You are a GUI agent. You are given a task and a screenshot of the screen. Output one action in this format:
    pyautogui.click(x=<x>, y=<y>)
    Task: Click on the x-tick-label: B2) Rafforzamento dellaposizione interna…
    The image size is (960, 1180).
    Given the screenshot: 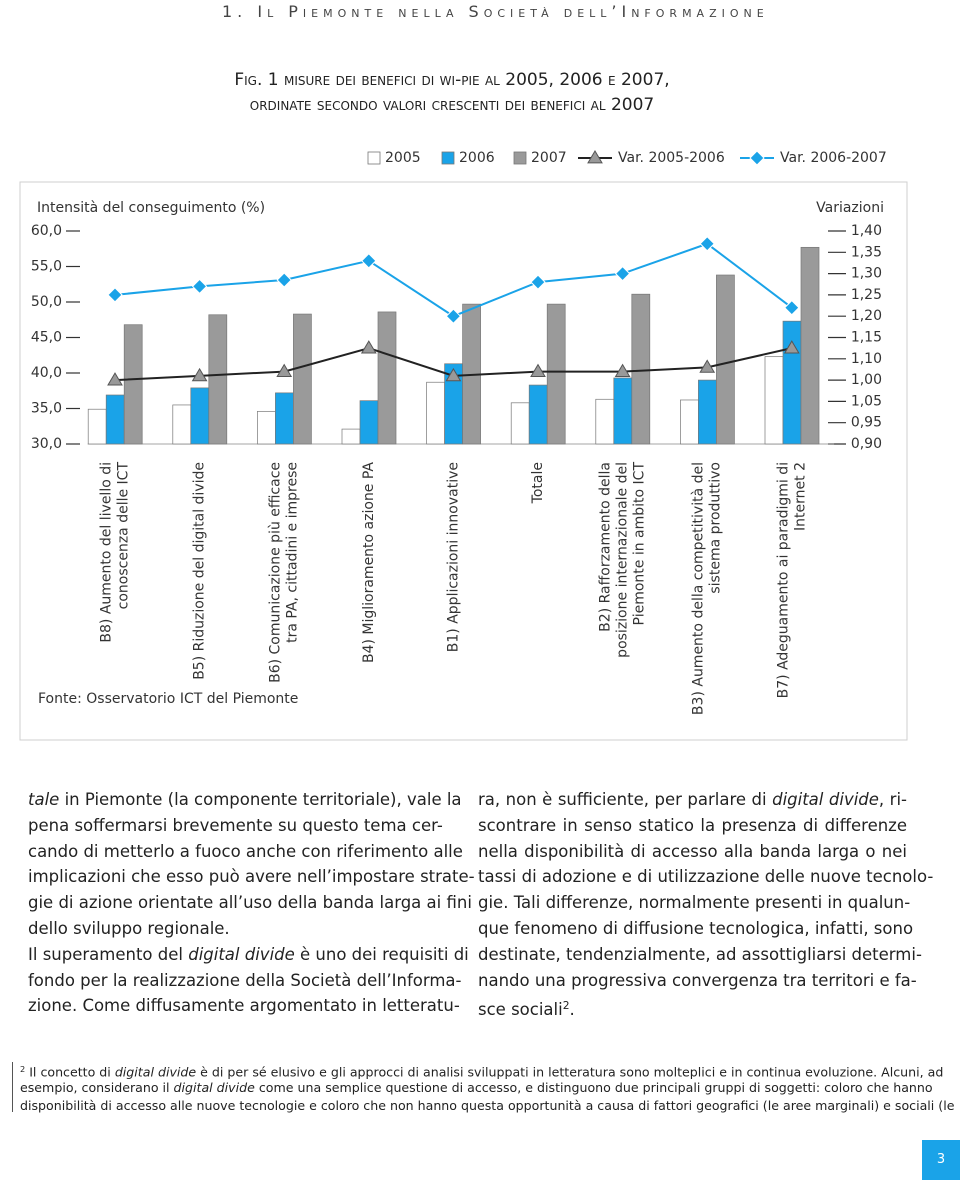 What is the action you would take?
    pyautogui.click(x=623, y=560)
    